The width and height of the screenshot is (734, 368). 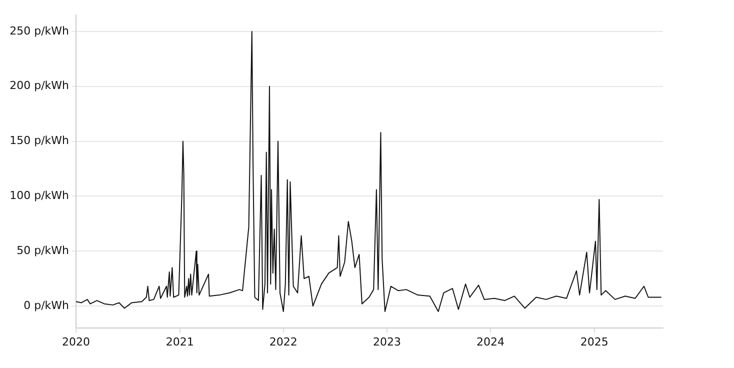 What do you see at coordinates (490, 341) in the screenshot?
I see `x-tick-label: 2024` at bounding box center [490, 341].